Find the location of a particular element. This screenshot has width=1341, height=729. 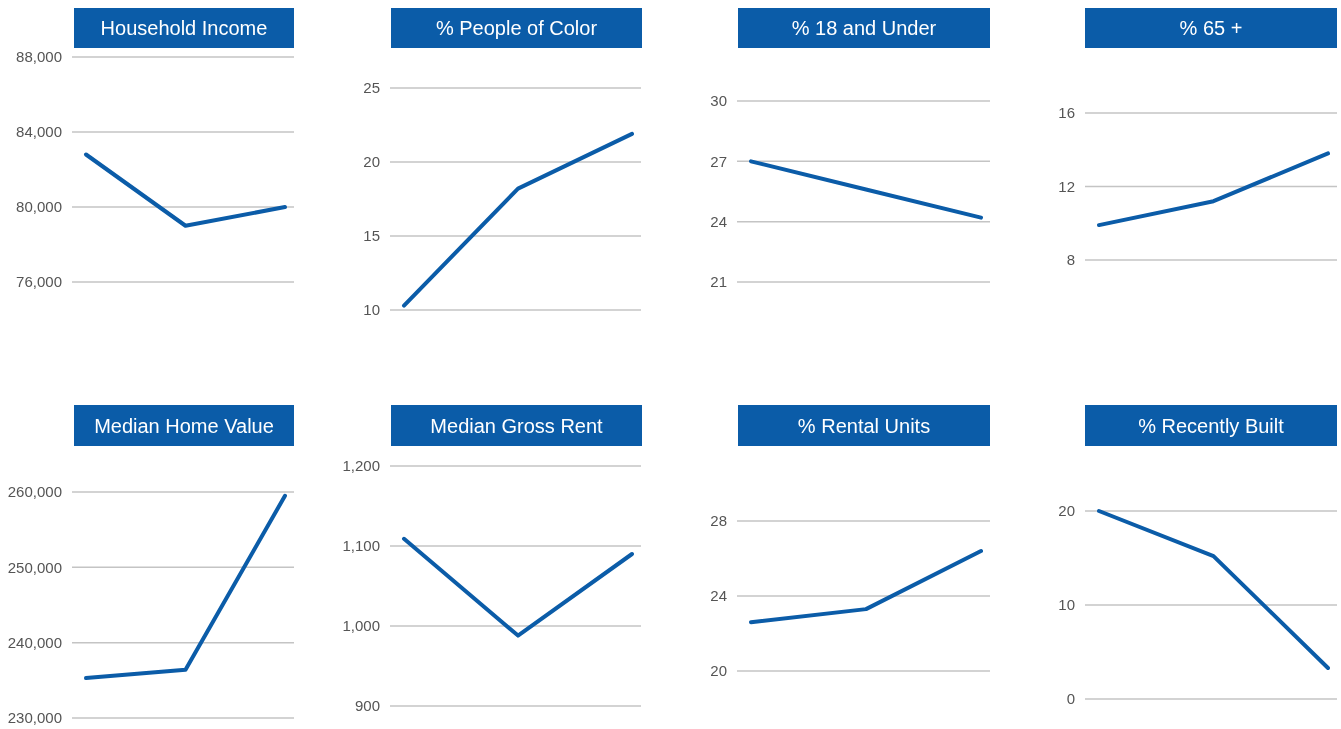

y-tick-label: 1,200 is located at coordinates (361, 466).